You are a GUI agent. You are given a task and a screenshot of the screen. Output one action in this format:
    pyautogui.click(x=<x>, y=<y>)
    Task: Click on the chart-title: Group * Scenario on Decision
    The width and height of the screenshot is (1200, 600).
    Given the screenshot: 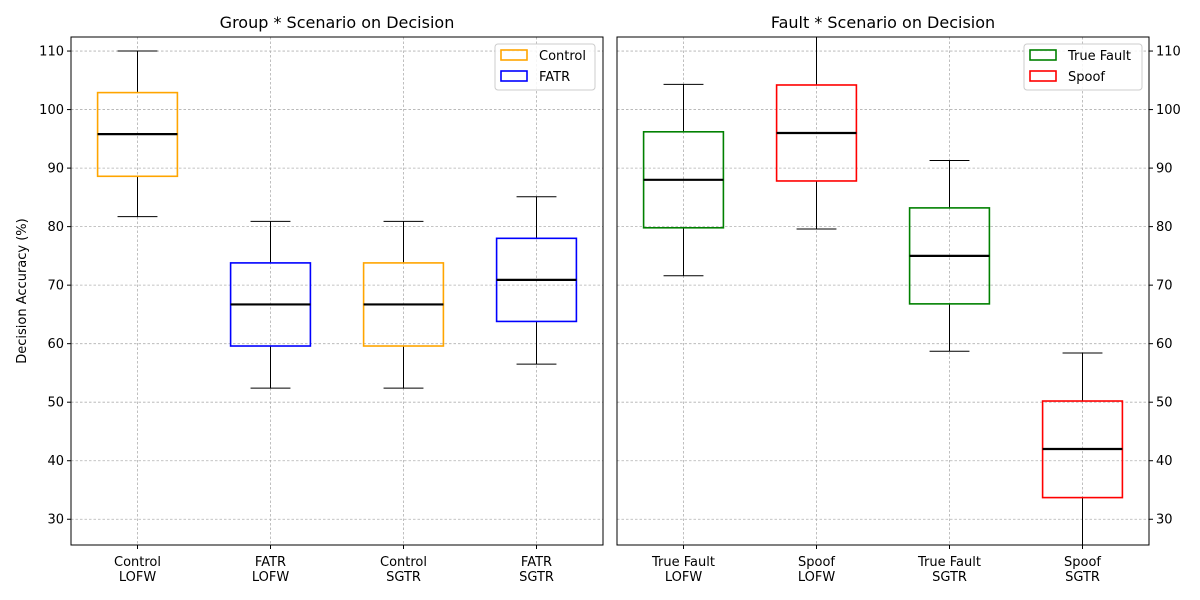 What is the action you would take?
    pyautogui.click(x=337, y=22)
    